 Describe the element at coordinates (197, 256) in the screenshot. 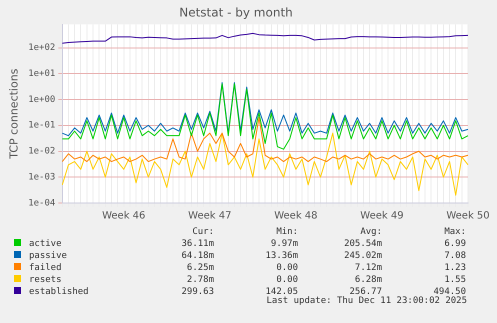

I see `text: 64.18m` at that location.